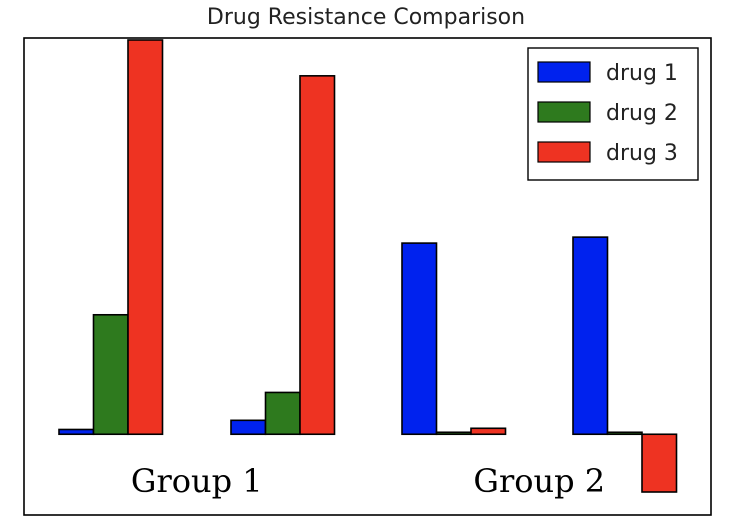 Image resolution: width=735 pixels, height=528 pixels. I want to click on group-label-1: Group 1, so click(197, 481).